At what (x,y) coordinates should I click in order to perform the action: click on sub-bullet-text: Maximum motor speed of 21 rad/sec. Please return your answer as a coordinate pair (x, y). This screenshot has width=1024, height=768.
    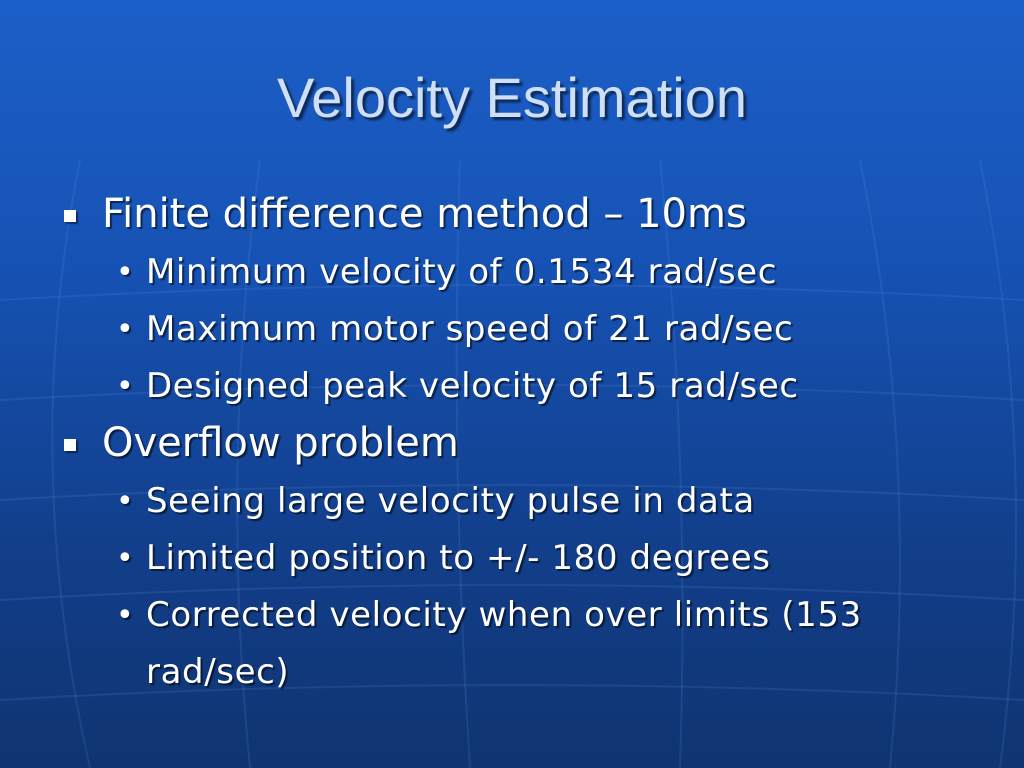
    Looking at the image, I should click on (470, 329).